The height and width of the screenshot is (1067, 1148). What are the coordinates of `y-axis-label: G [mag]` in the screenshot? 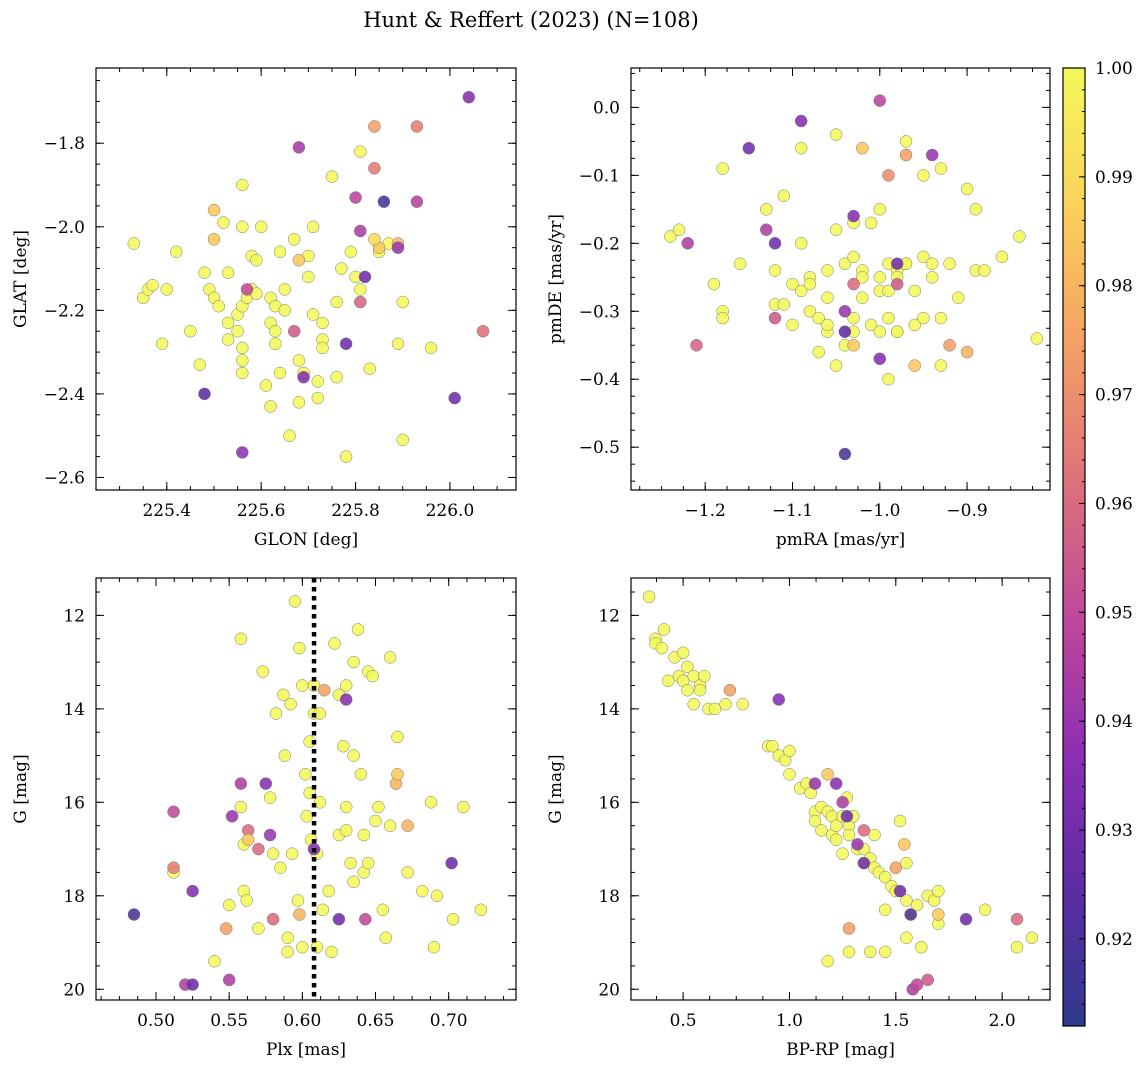 It's located at (21, 788).